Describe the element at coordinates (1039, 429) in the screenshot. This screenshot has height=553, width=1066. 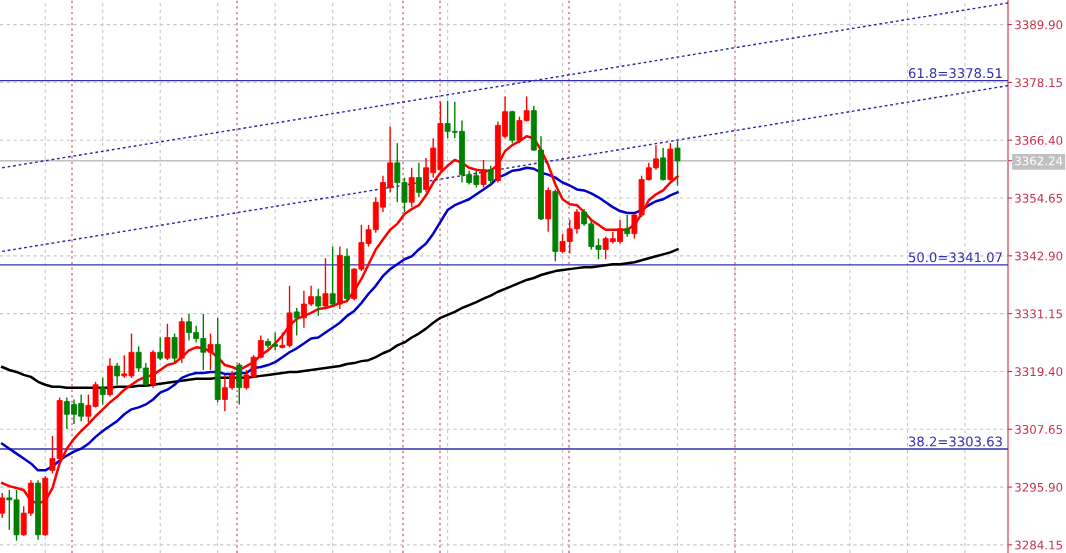
I see `y-tick-label: 3307.65` at that location.